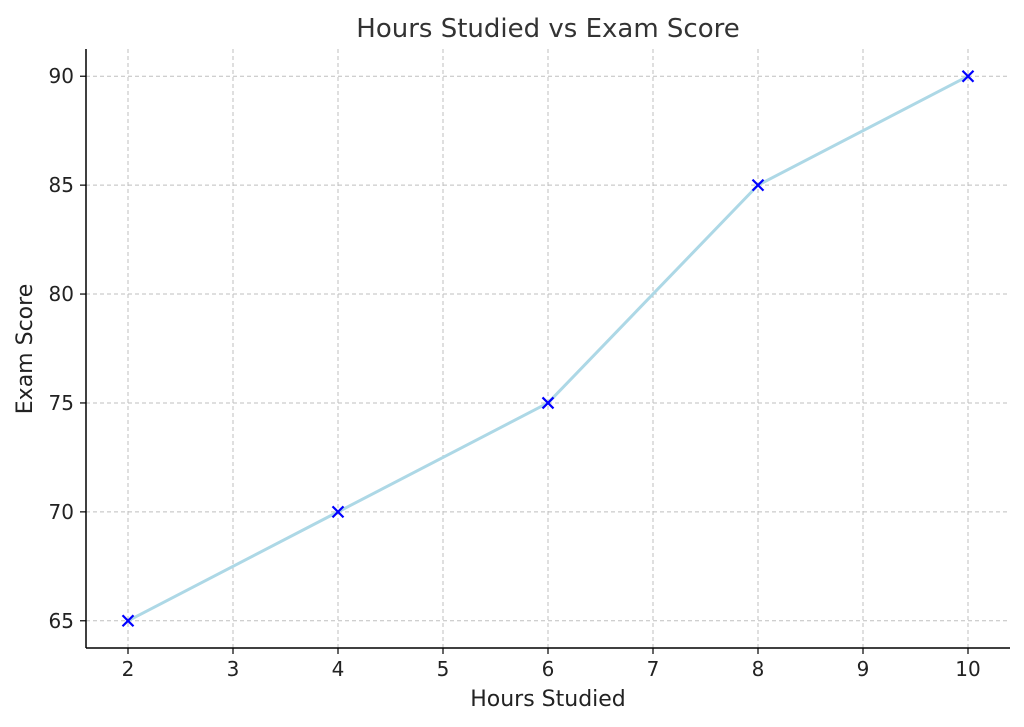 This screenshot has height=727, width=1024. I want to click on x-tick-label-3: 3, so click(233, 669).